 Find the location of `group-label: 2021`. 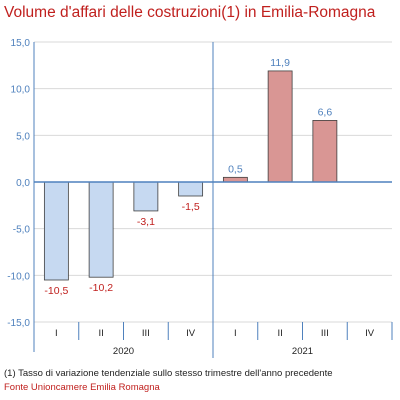

group-label: 2021 is located at coordinates (302, 351).